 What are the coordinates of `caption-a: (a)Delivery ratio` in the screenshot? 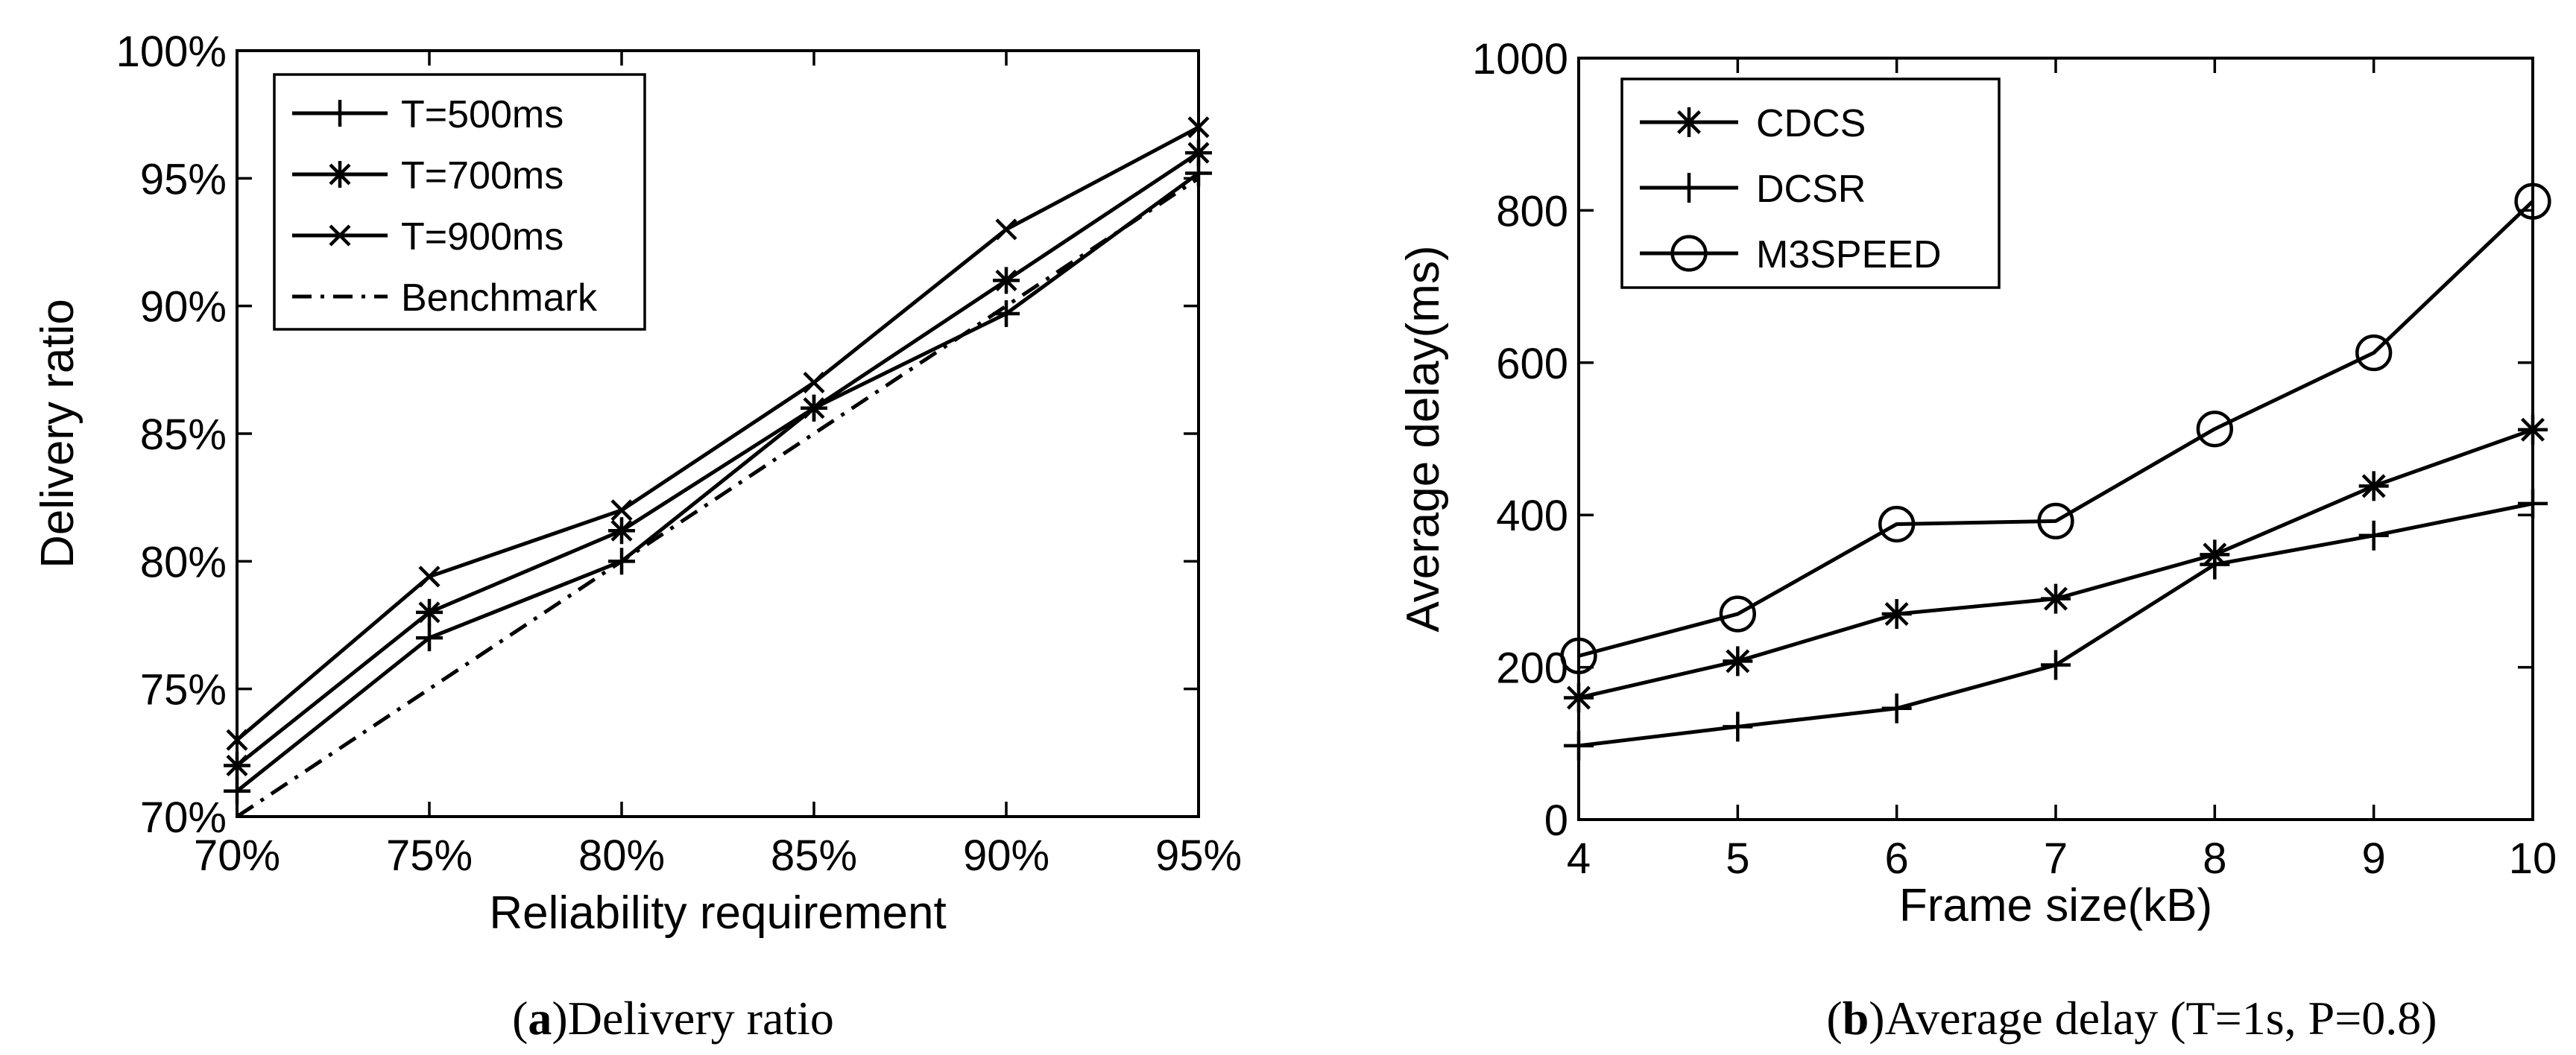 It's located at (673, 1018).